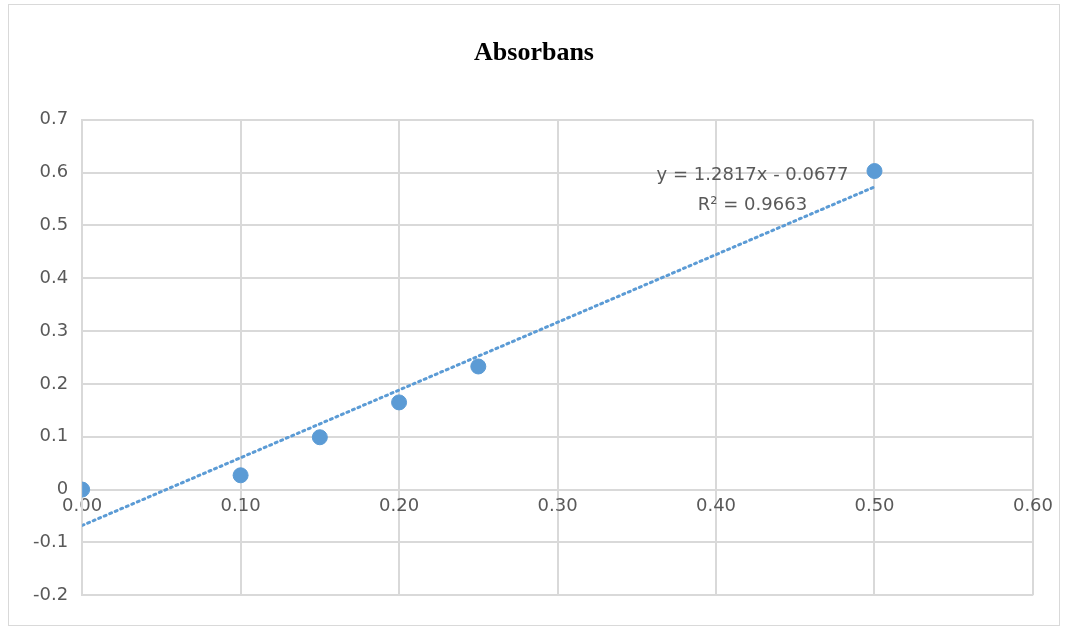 This screenshot has width=1067, height=634. I want to click on y-tick-label: 0.2, so click(54, 382).